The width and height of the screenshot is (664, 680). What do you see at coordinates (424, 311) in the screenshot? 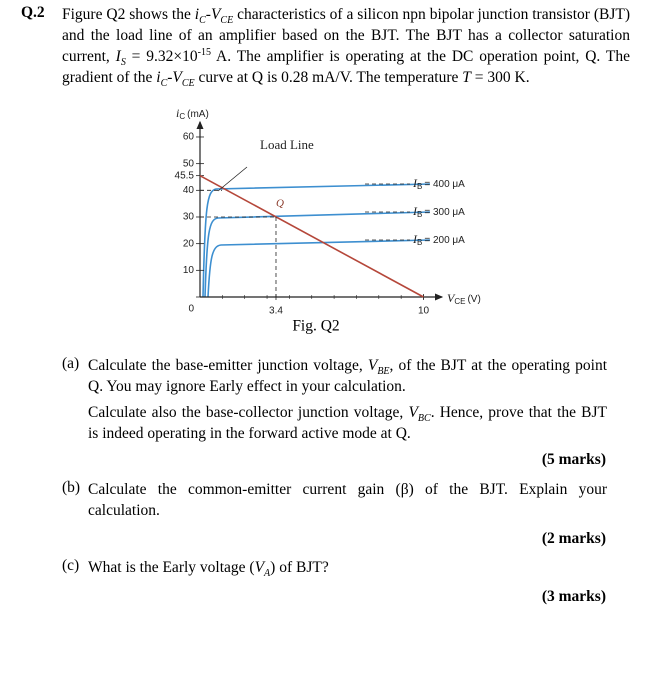
I see `x-tick-label: 10` at bounding box center [424, 311].